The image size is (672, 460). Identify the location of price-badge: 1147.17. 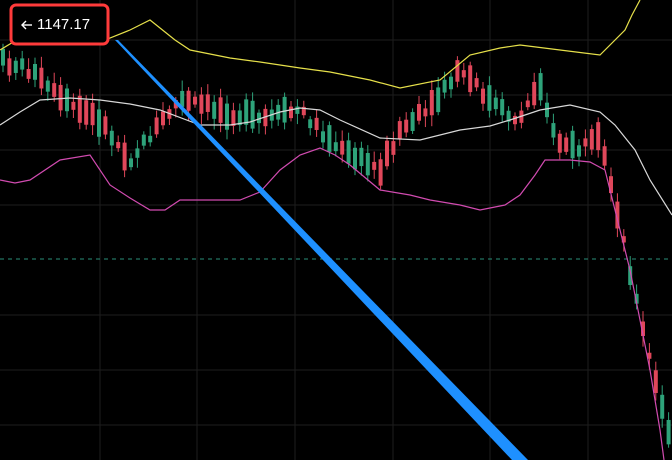
(59, 24).